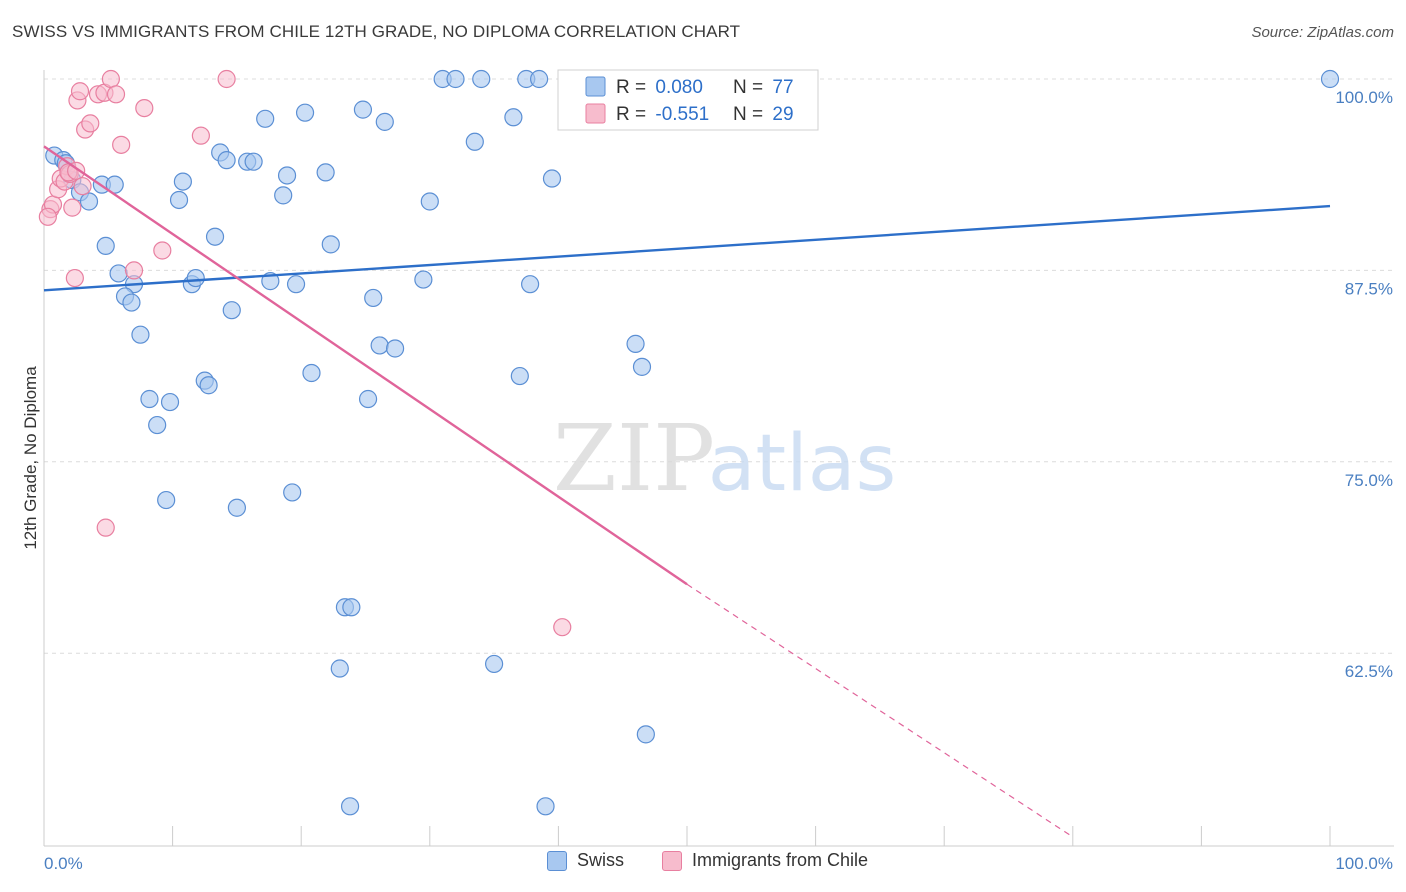 The width and height of the screenshot is (1406, 892). I want to click on bottom-legend-chile-swatch, so click(672, 860).